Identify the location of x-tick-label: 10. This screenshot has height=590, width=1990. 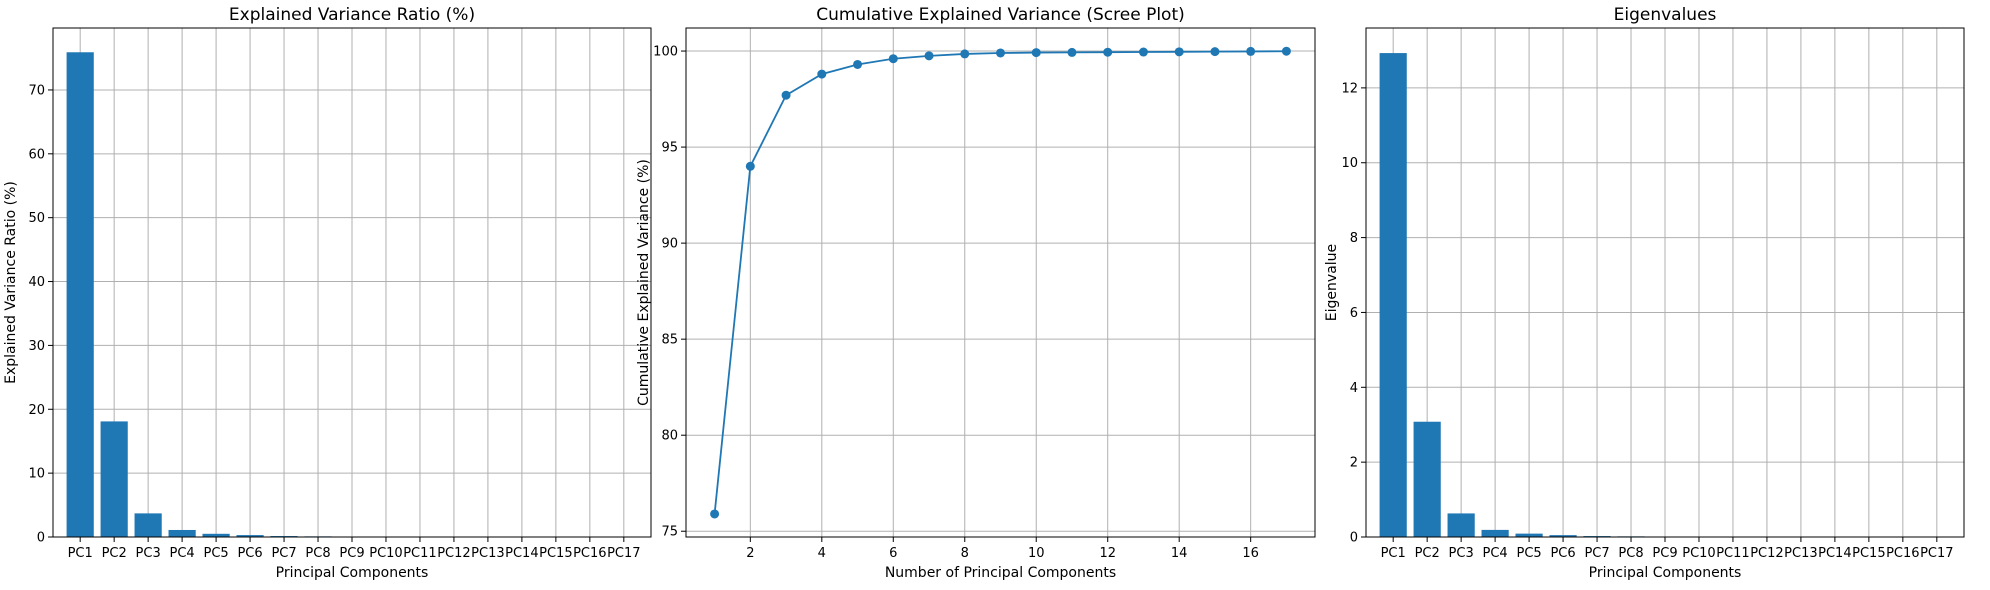
(1036, 553).